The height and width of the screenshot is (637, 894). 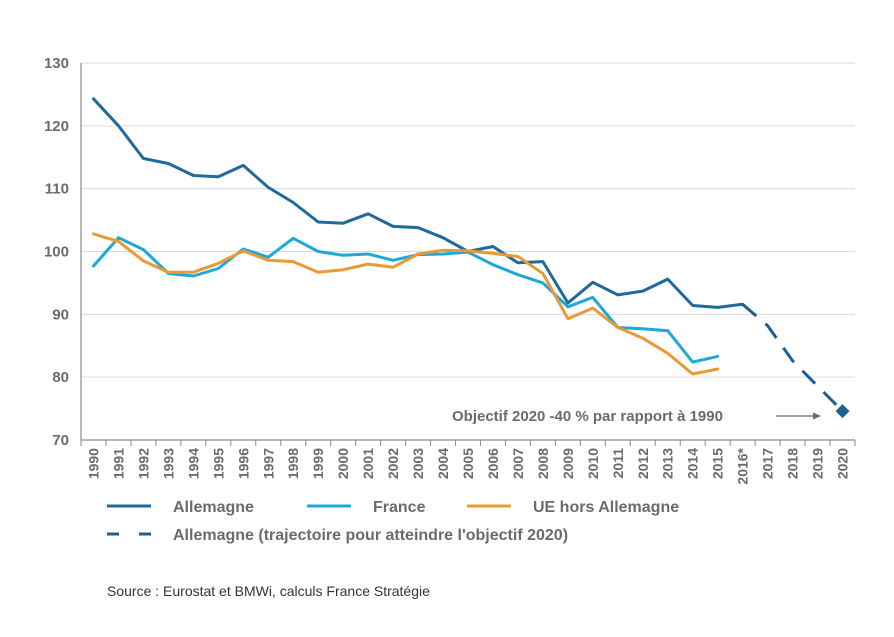 What do you see at coordinates (60, 314) in the screenshot?
I see `y-tick-label: 90` at bounding box center [60, 314].